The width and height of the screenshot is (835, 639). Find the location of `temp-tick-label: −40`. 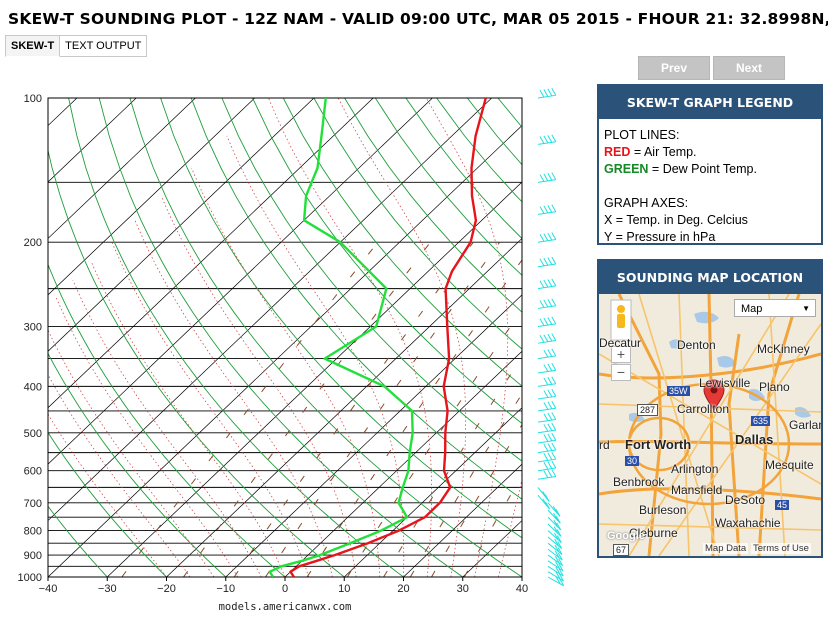

temp-tick-label: −40 is located at coordinates (48, 589).